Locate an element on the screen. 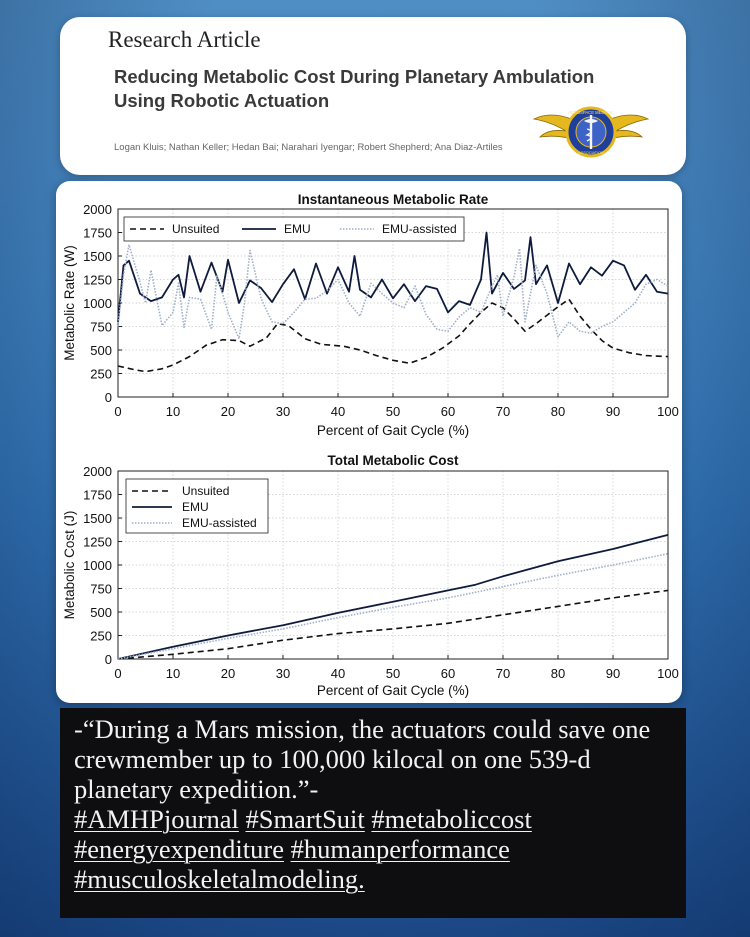 Image resolution: width=750 pixels, height=937 pixels. hashtag-link: #humanperformance is located at coordinates (400, 849).